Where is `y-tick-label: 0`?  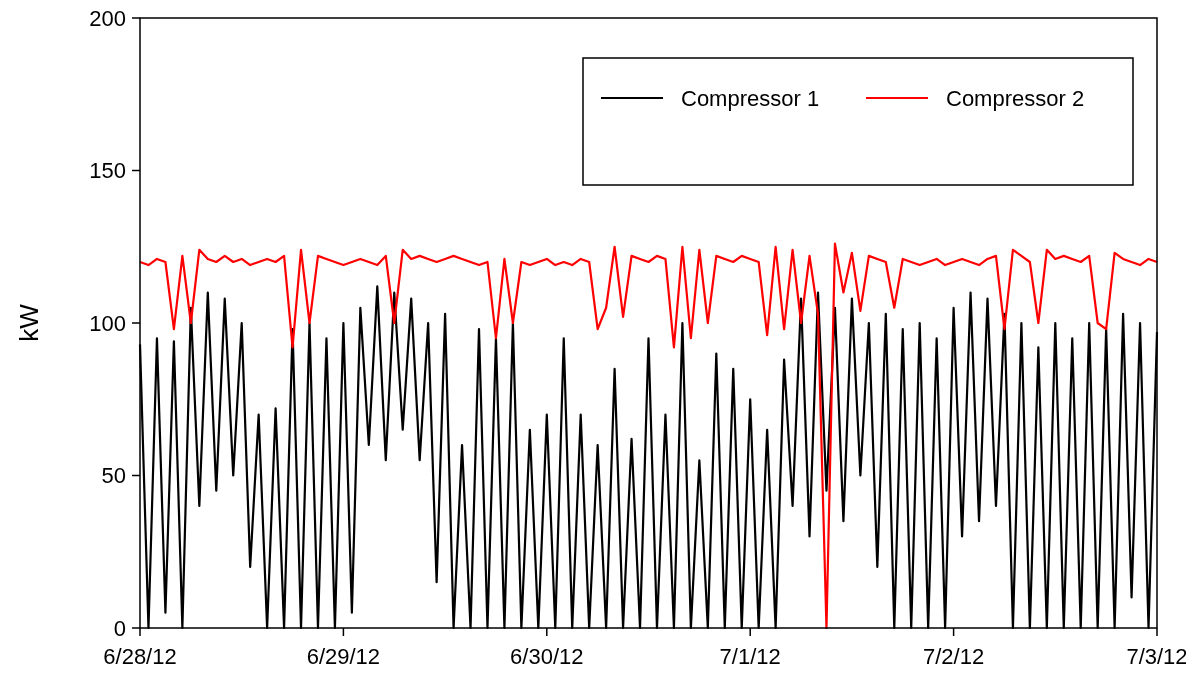
y-tick-label: 0 is located at coordinates (119, 628).